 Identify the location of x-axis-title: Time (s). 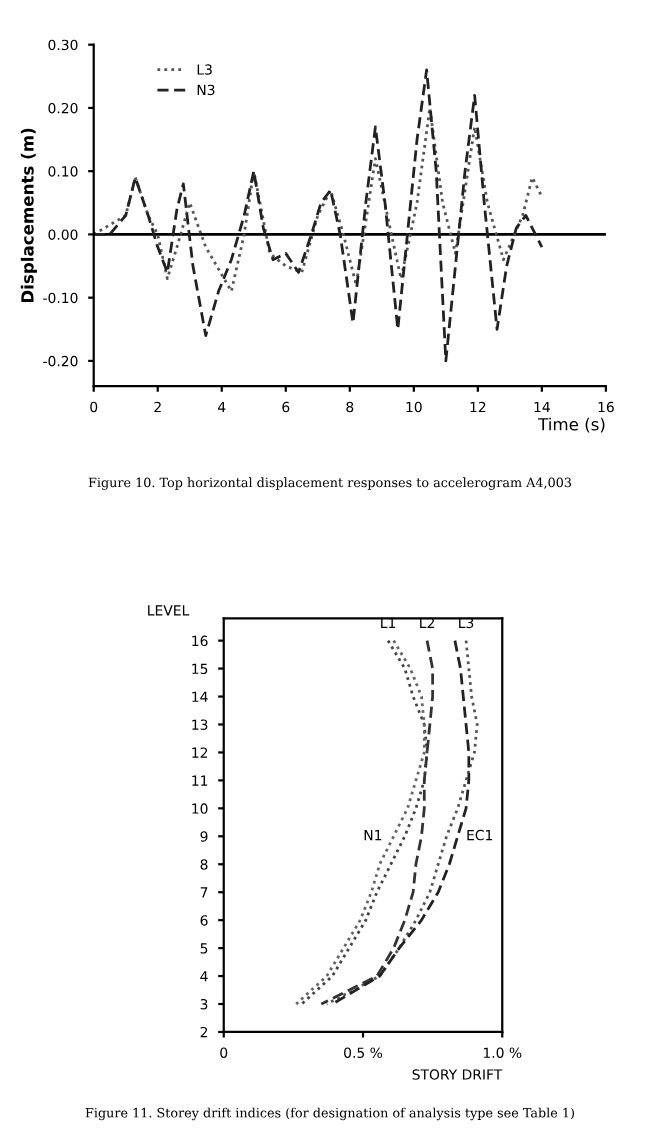
(571, 425).